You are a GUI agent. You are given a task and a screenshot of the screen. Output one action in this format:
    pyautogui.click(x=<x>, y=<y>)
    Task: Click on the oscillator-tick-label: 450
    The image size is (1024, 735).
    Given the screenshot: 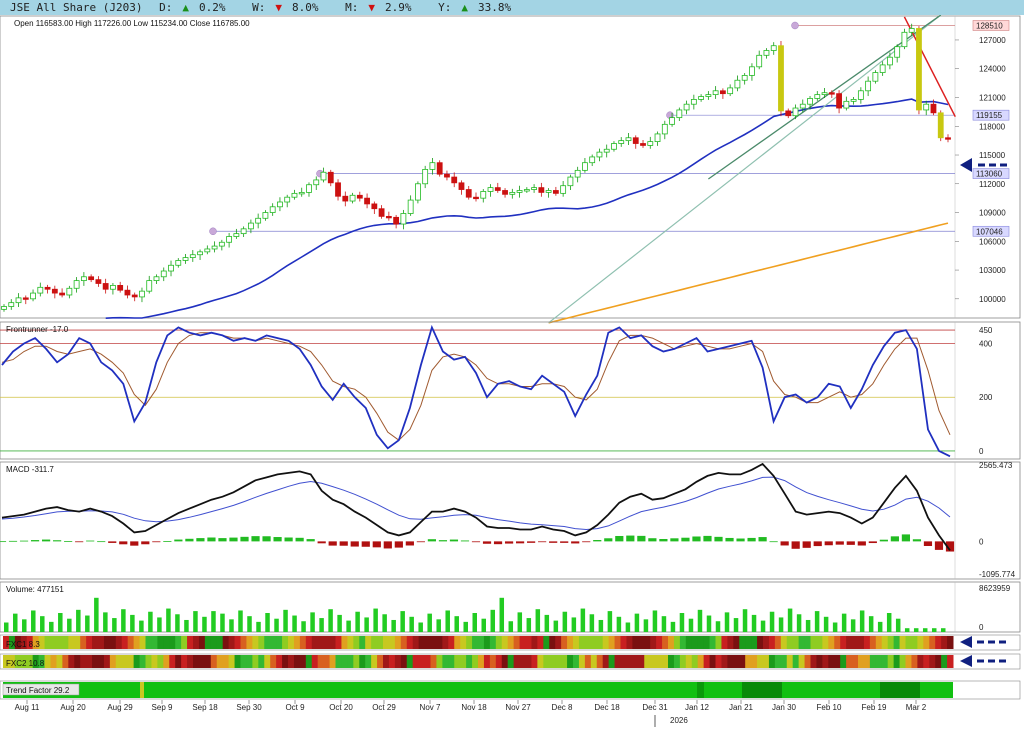 What is the action you would take?
    pyautogui.click(x=986, y=330)
    